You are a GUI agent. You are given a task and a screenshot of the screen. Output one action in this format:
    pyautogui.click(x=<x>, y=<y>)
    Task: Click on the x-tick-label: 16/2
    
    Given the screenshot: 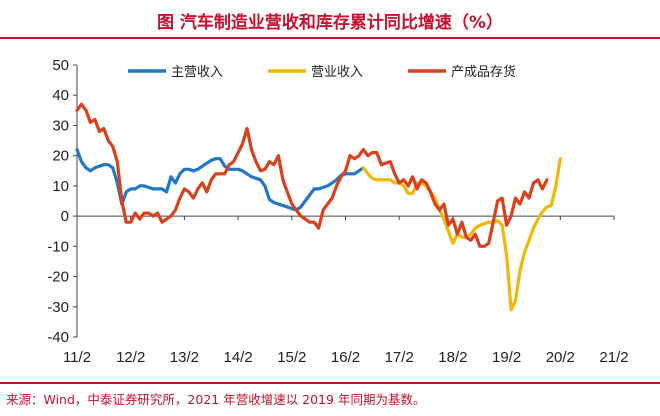 What is the action you would take?
    pyautogui.click(x=345, y=357)
    